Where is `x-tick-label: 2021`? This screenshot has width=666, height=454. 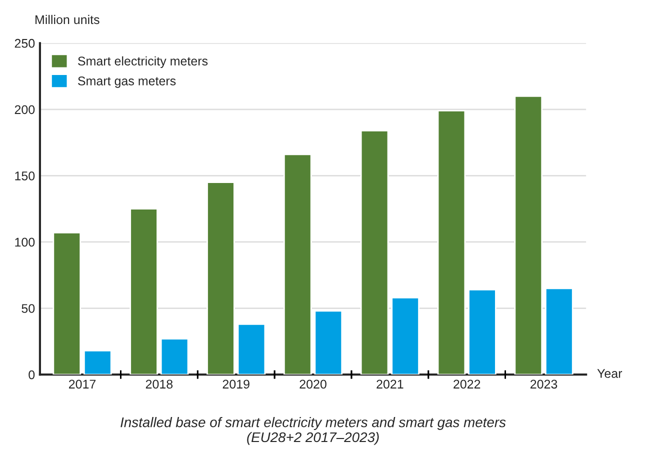
x-tick-label: 2021 is located at coordinates (390, 384).